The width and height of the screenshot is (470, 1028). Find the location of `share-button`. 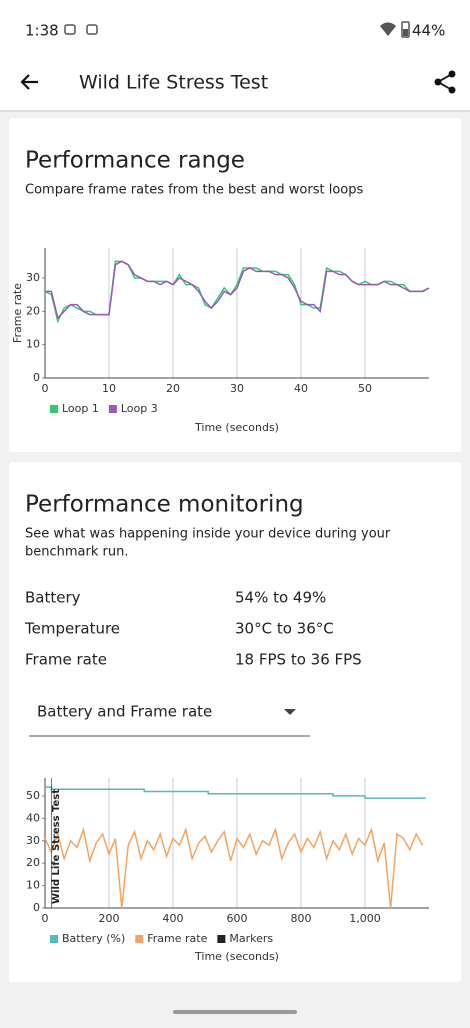

share-button is located at coordinates (445, 82).